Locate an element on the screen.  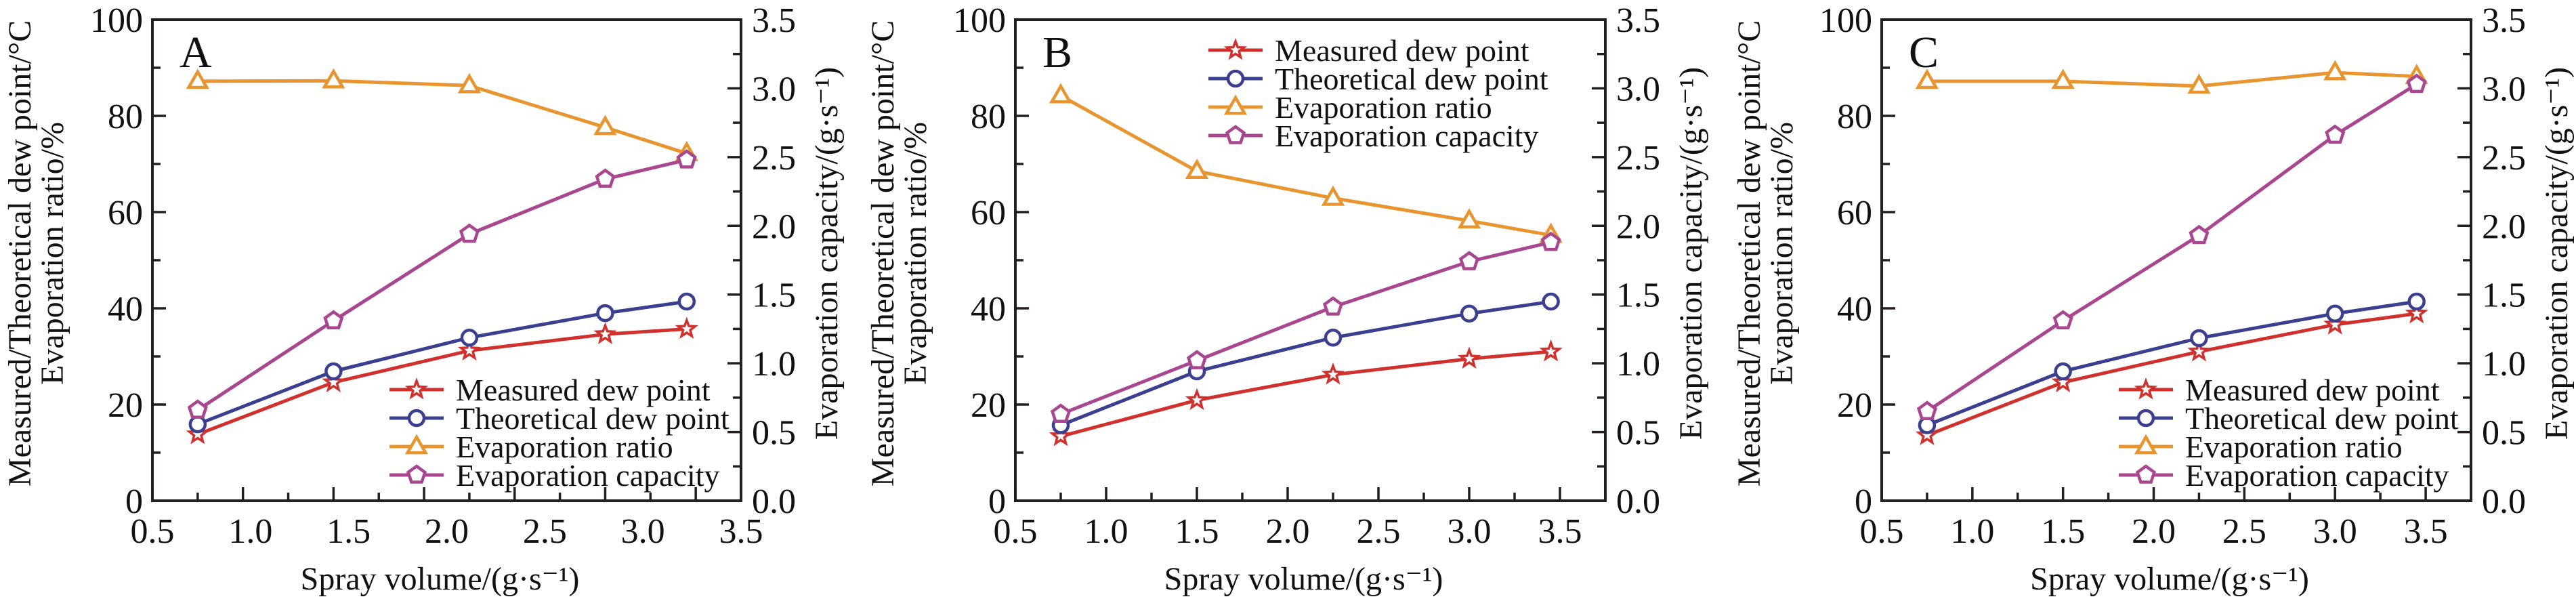
x-tick-label: 3.5 is located at coordinates (2426, 532).